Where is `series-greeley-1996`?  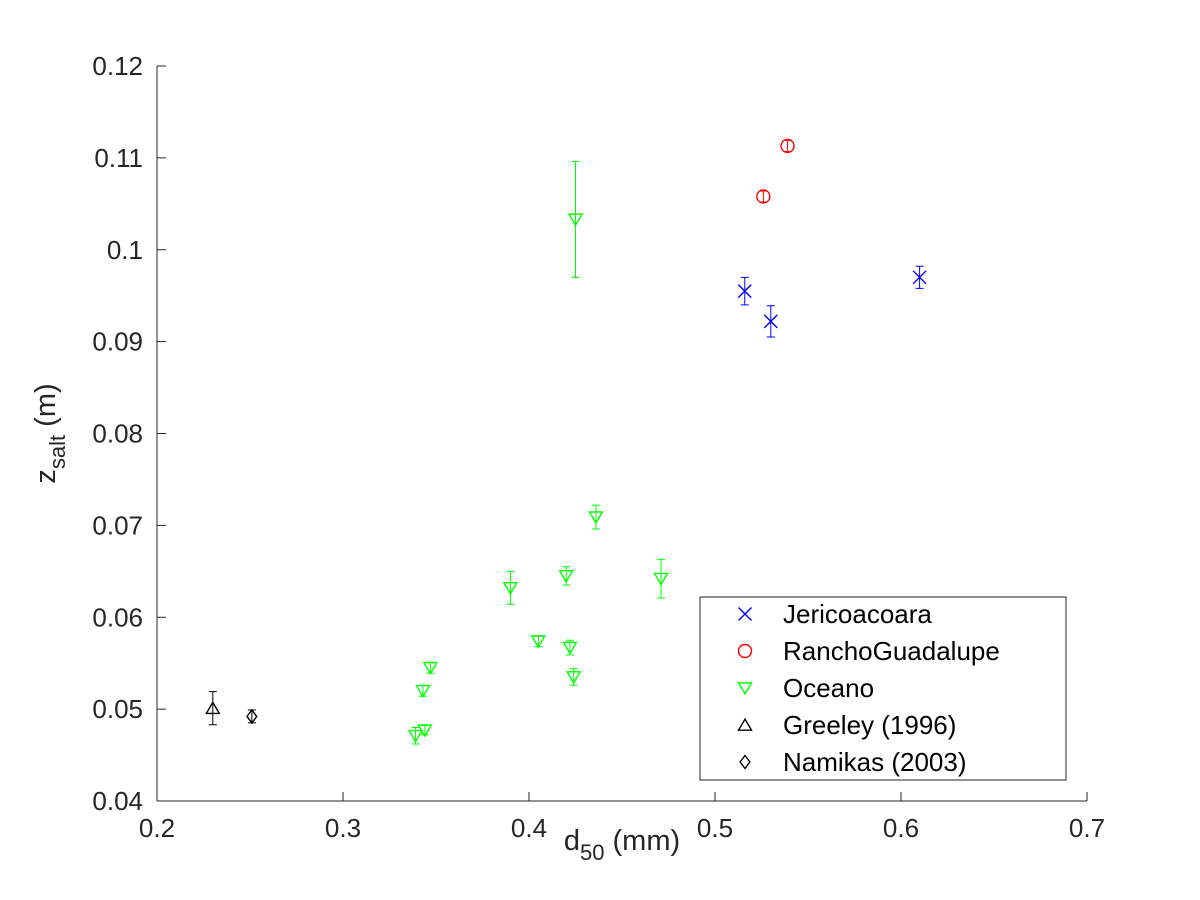 series-greeley-1996 is located at coordinates (213, 708).